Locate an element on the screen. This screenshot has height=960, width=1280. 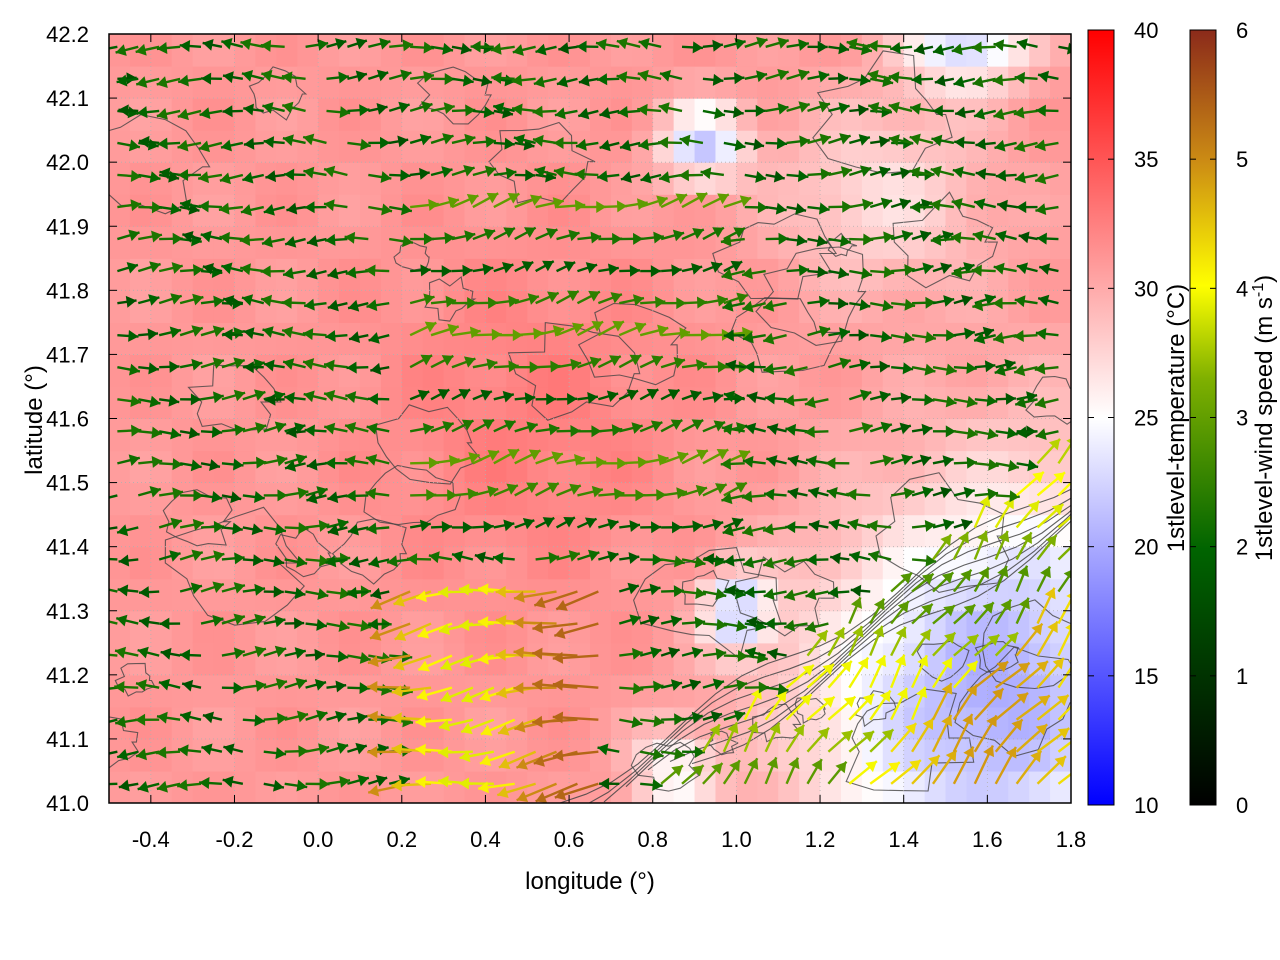
contour-line is located at coordinates (875, 709).